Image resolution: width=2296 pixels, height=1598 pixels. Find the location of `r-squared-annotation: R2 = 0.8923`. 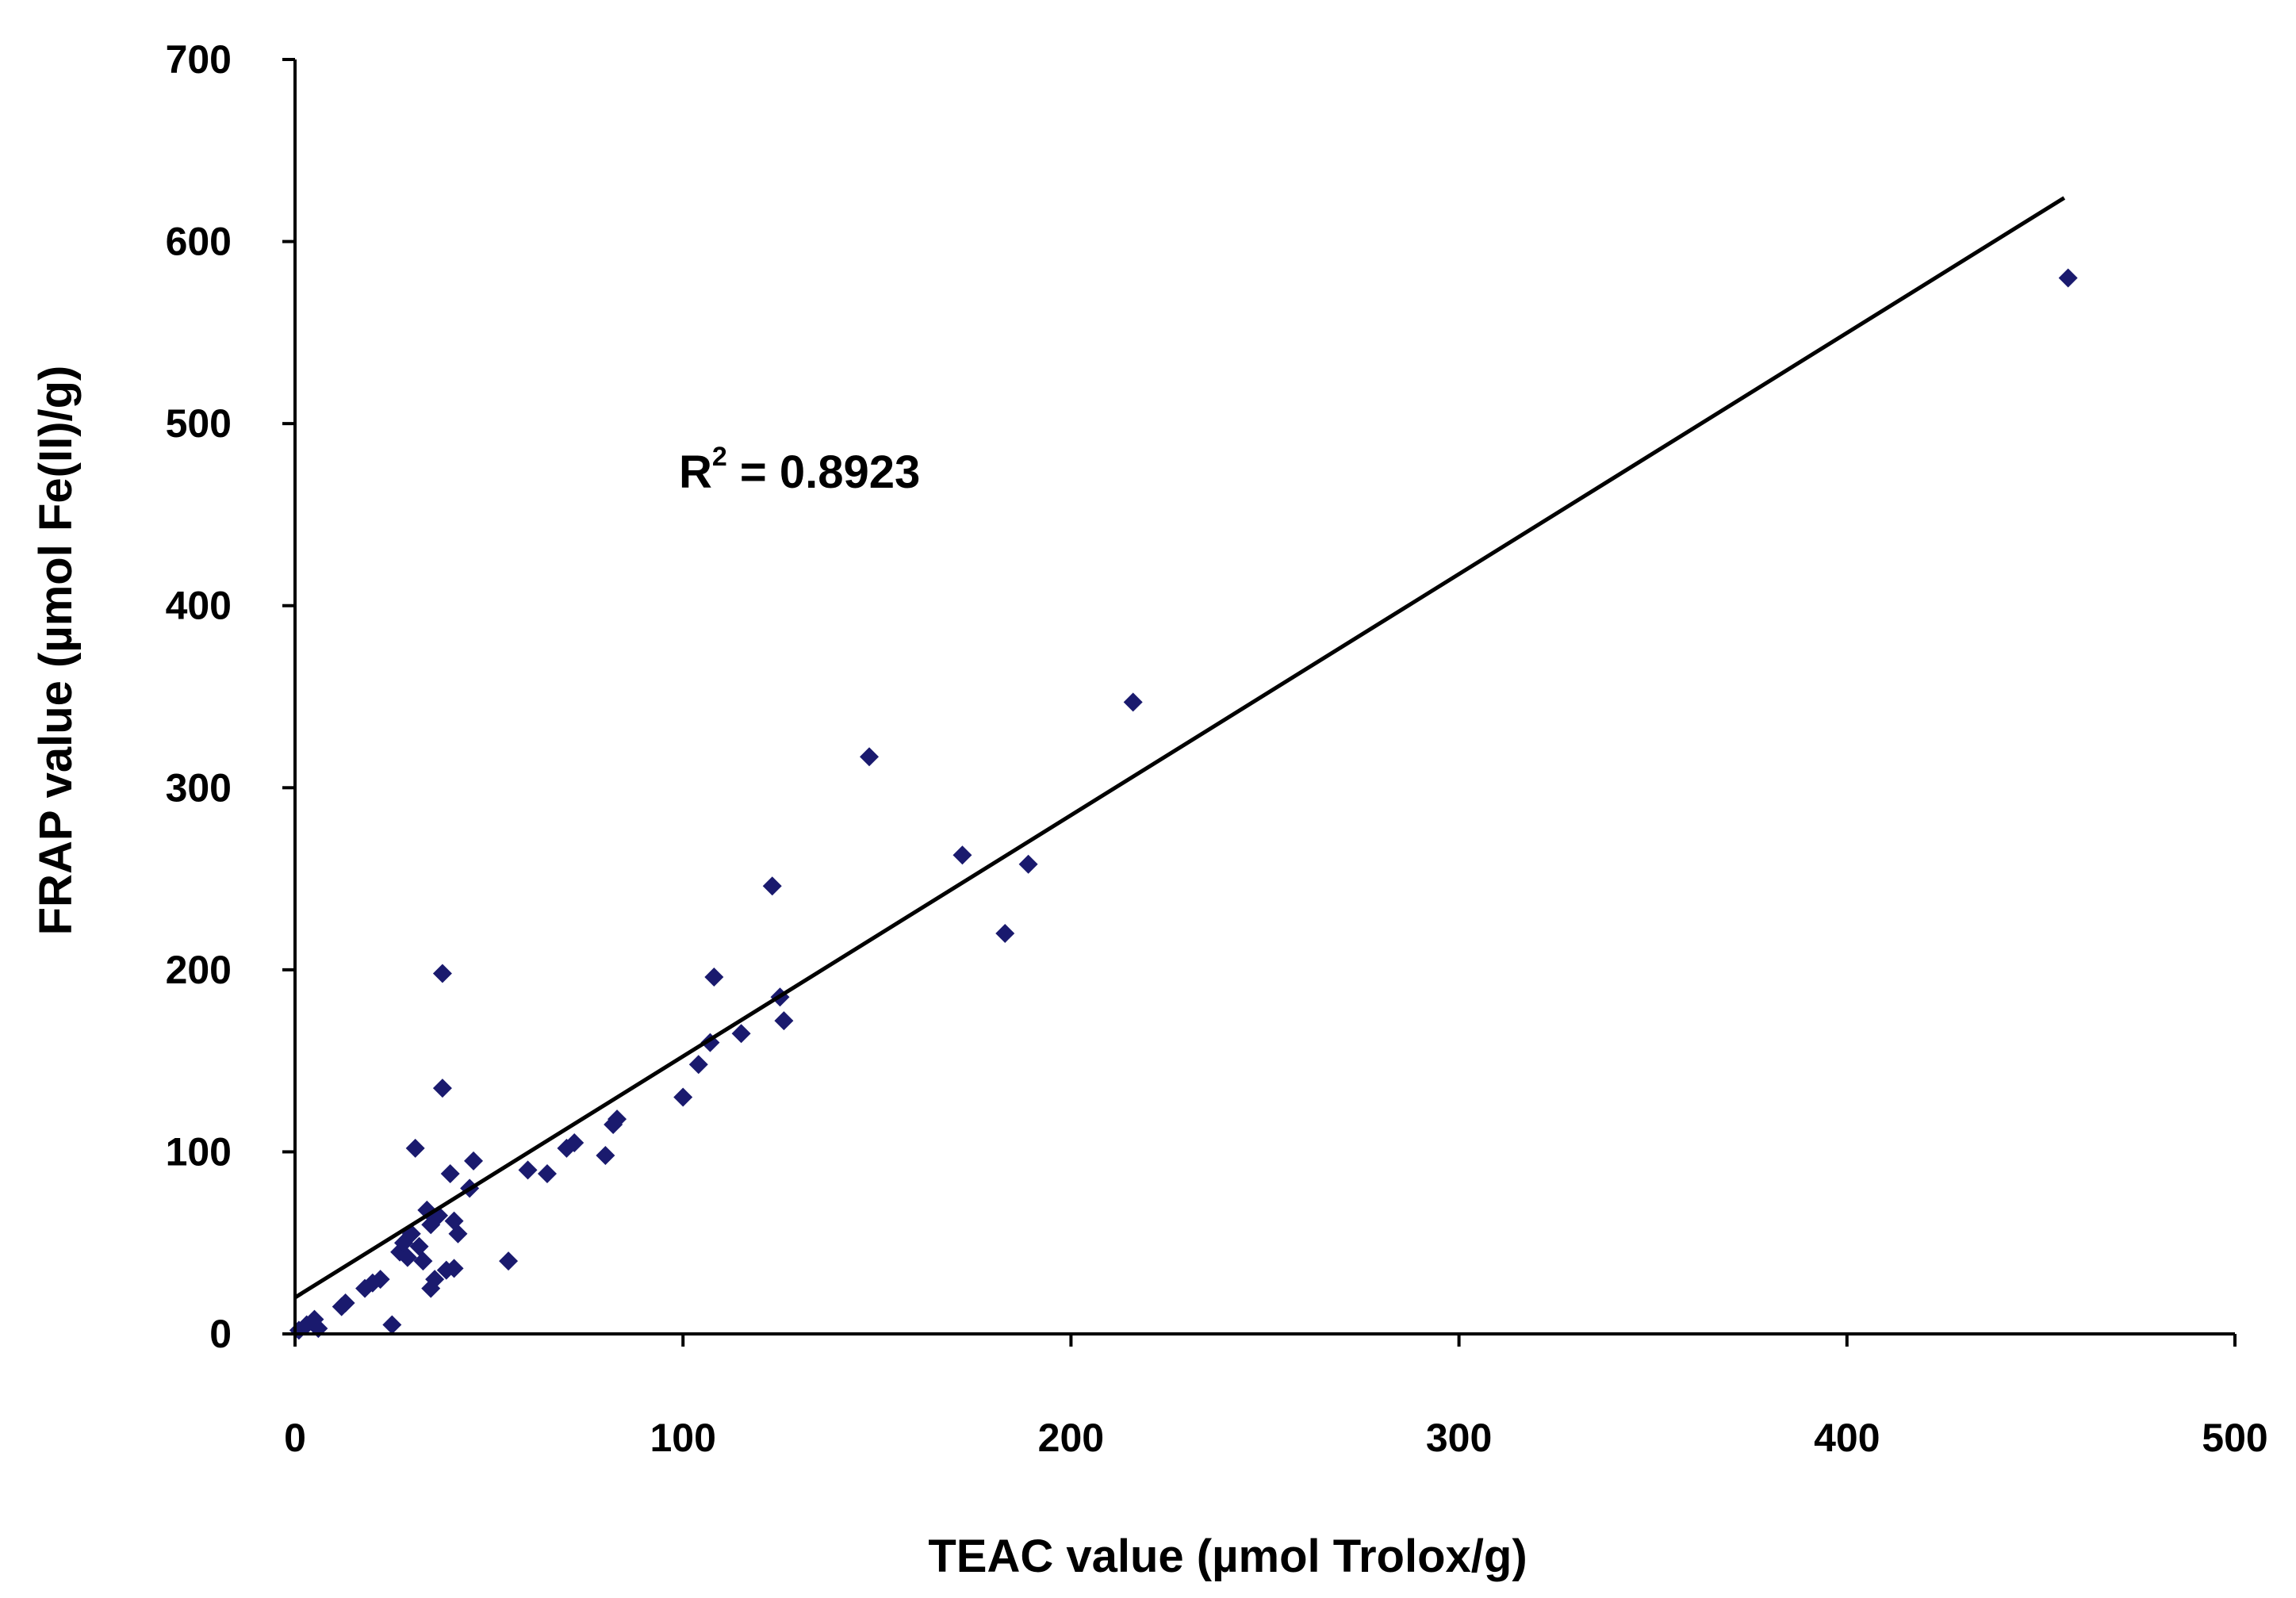

r-squared-annotation: R2 = 0.8923 is located at coordinates (799, 470).